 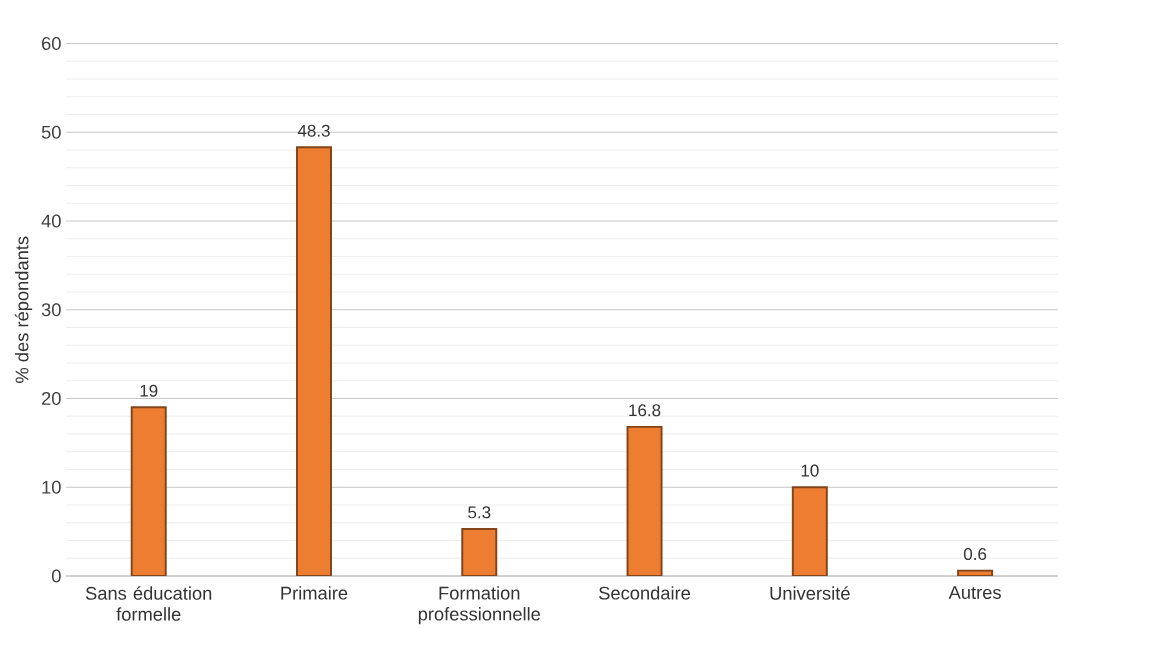 What do you see at coordinates (645, 593) in the screenshot?
I see `x-tick-label: Secondaire` at bounding box center [645, 593].